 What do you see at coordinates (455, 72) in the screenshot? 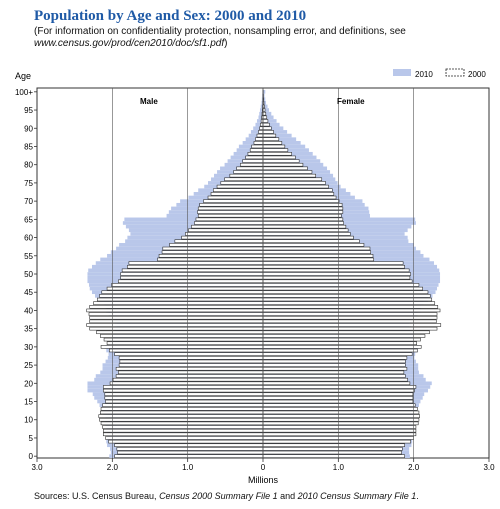
I see `legend-swatch-2000` at bounding box center [455, 72].